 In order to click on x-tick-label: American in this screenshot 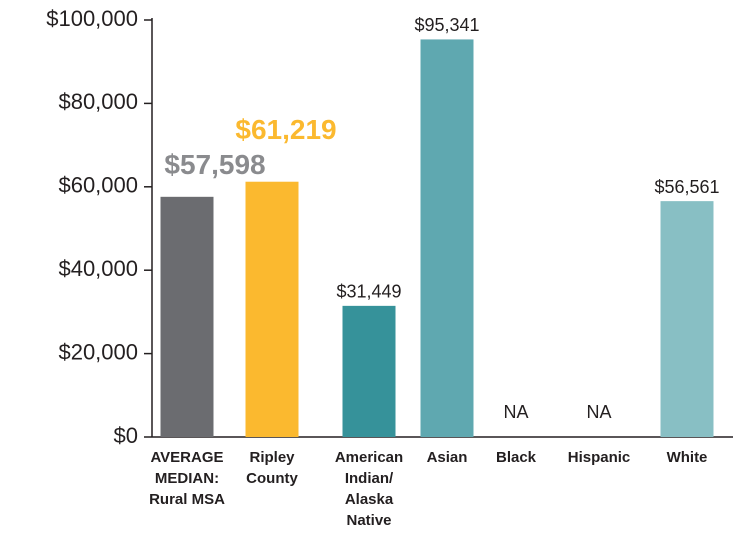, I will do `click(369, 457)`.